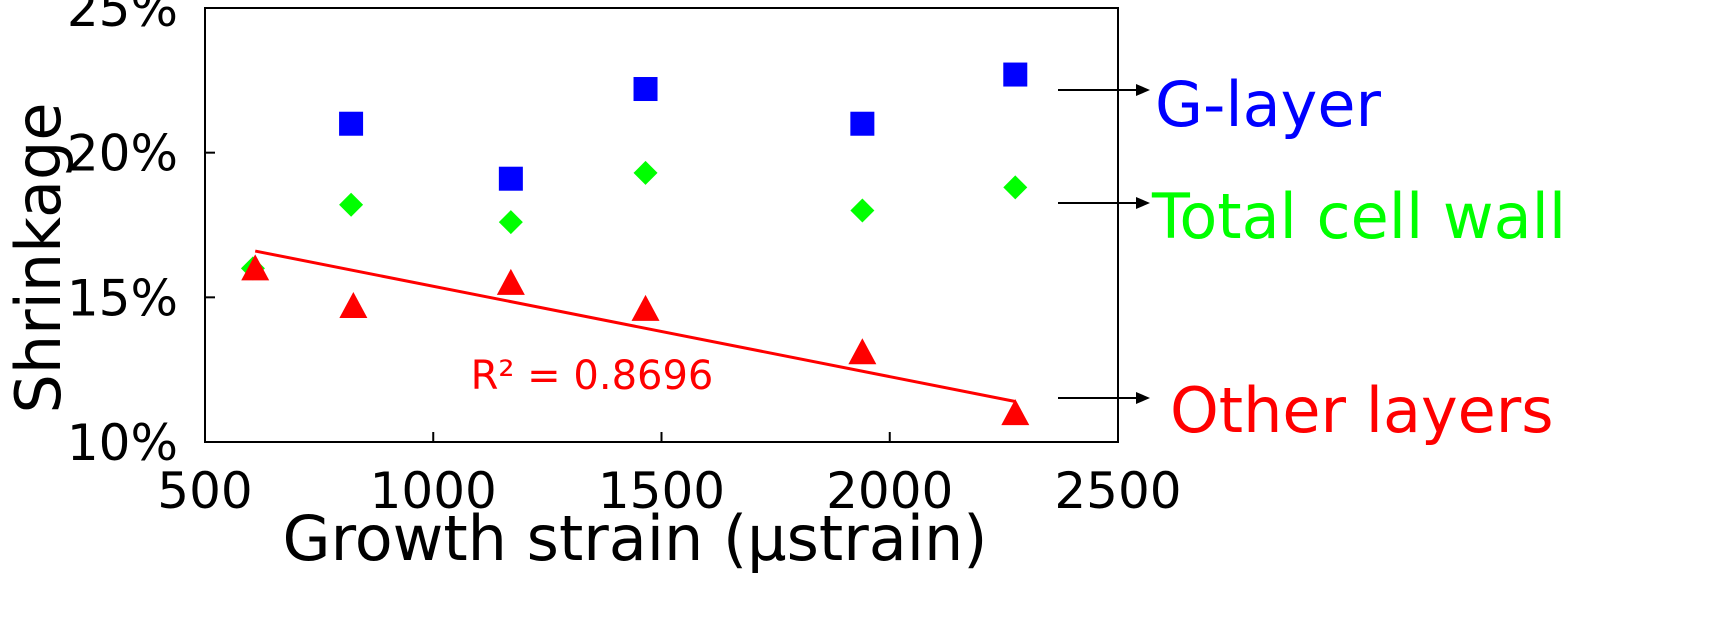  Describe the element at coordinates (1143, 203) in the screenshot. I see `legend-arrowhead-total-cell-wall` at that location.